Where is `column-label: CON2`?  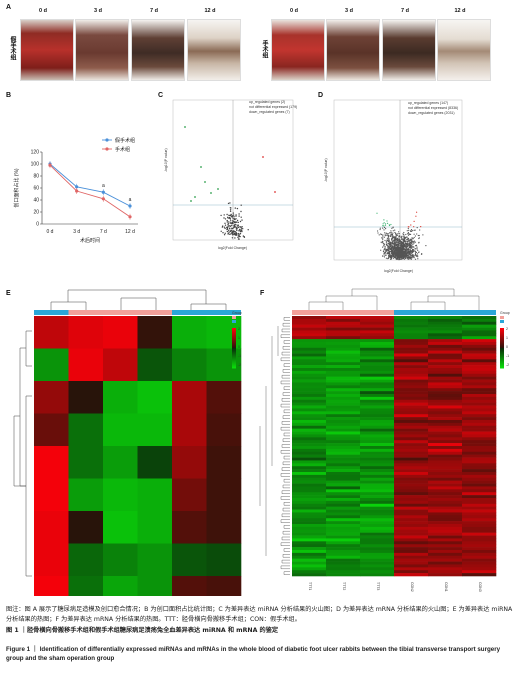 column-label: CON2 is located at coordinates (412, 587).